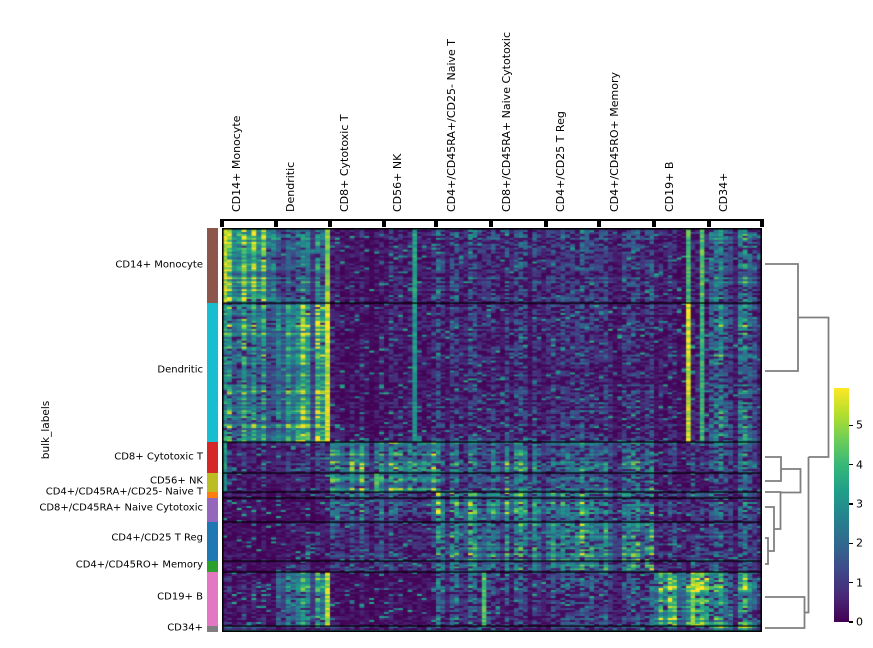  What do you see at coordinates (124, 492) in the screenshot?
I see `row-group-label: CD4+/CD45RA+/CD25- Naive T` at bounding box center [124, 492].